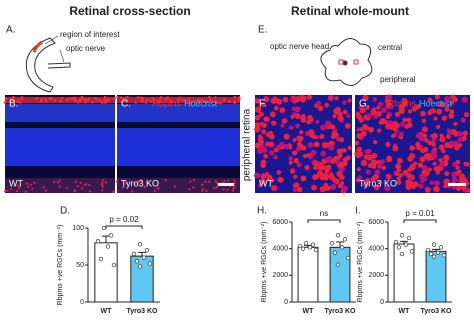  I want to click on x-tick-label: WT, so click(107, 311).